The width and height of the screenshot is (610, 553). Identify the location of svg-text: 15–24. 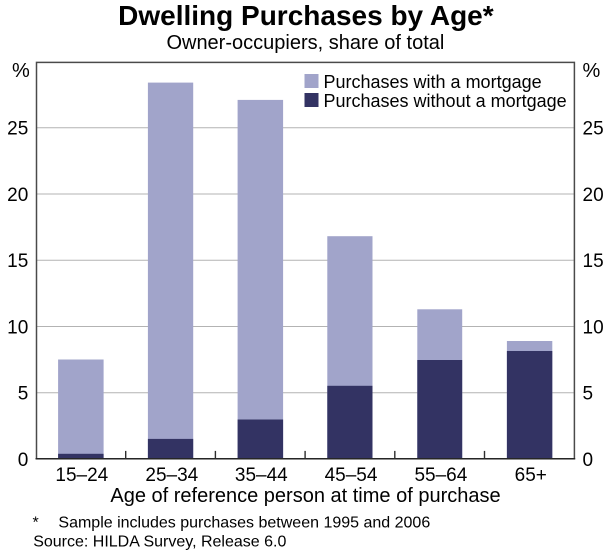
(81, 475).